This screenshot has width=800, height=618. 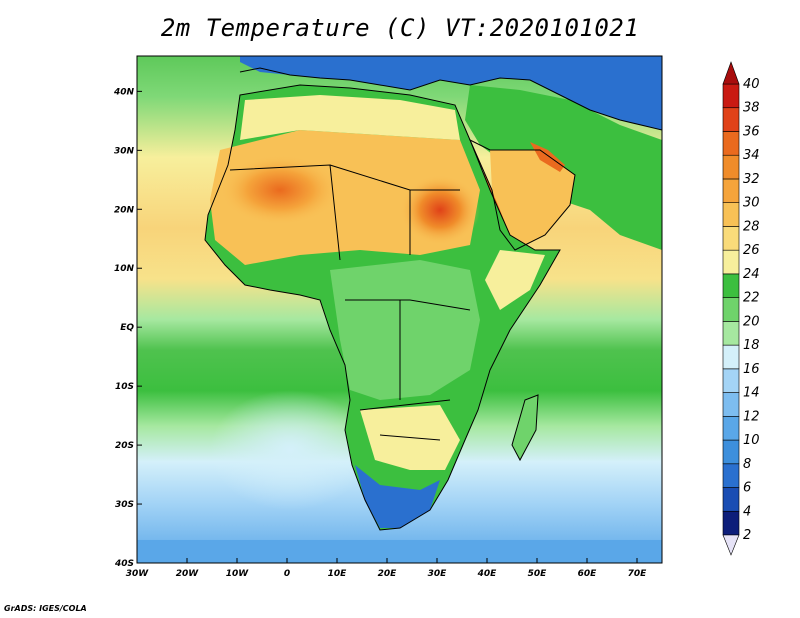 I want to click on colorbar-label: 40, so click(x=751, y=84).